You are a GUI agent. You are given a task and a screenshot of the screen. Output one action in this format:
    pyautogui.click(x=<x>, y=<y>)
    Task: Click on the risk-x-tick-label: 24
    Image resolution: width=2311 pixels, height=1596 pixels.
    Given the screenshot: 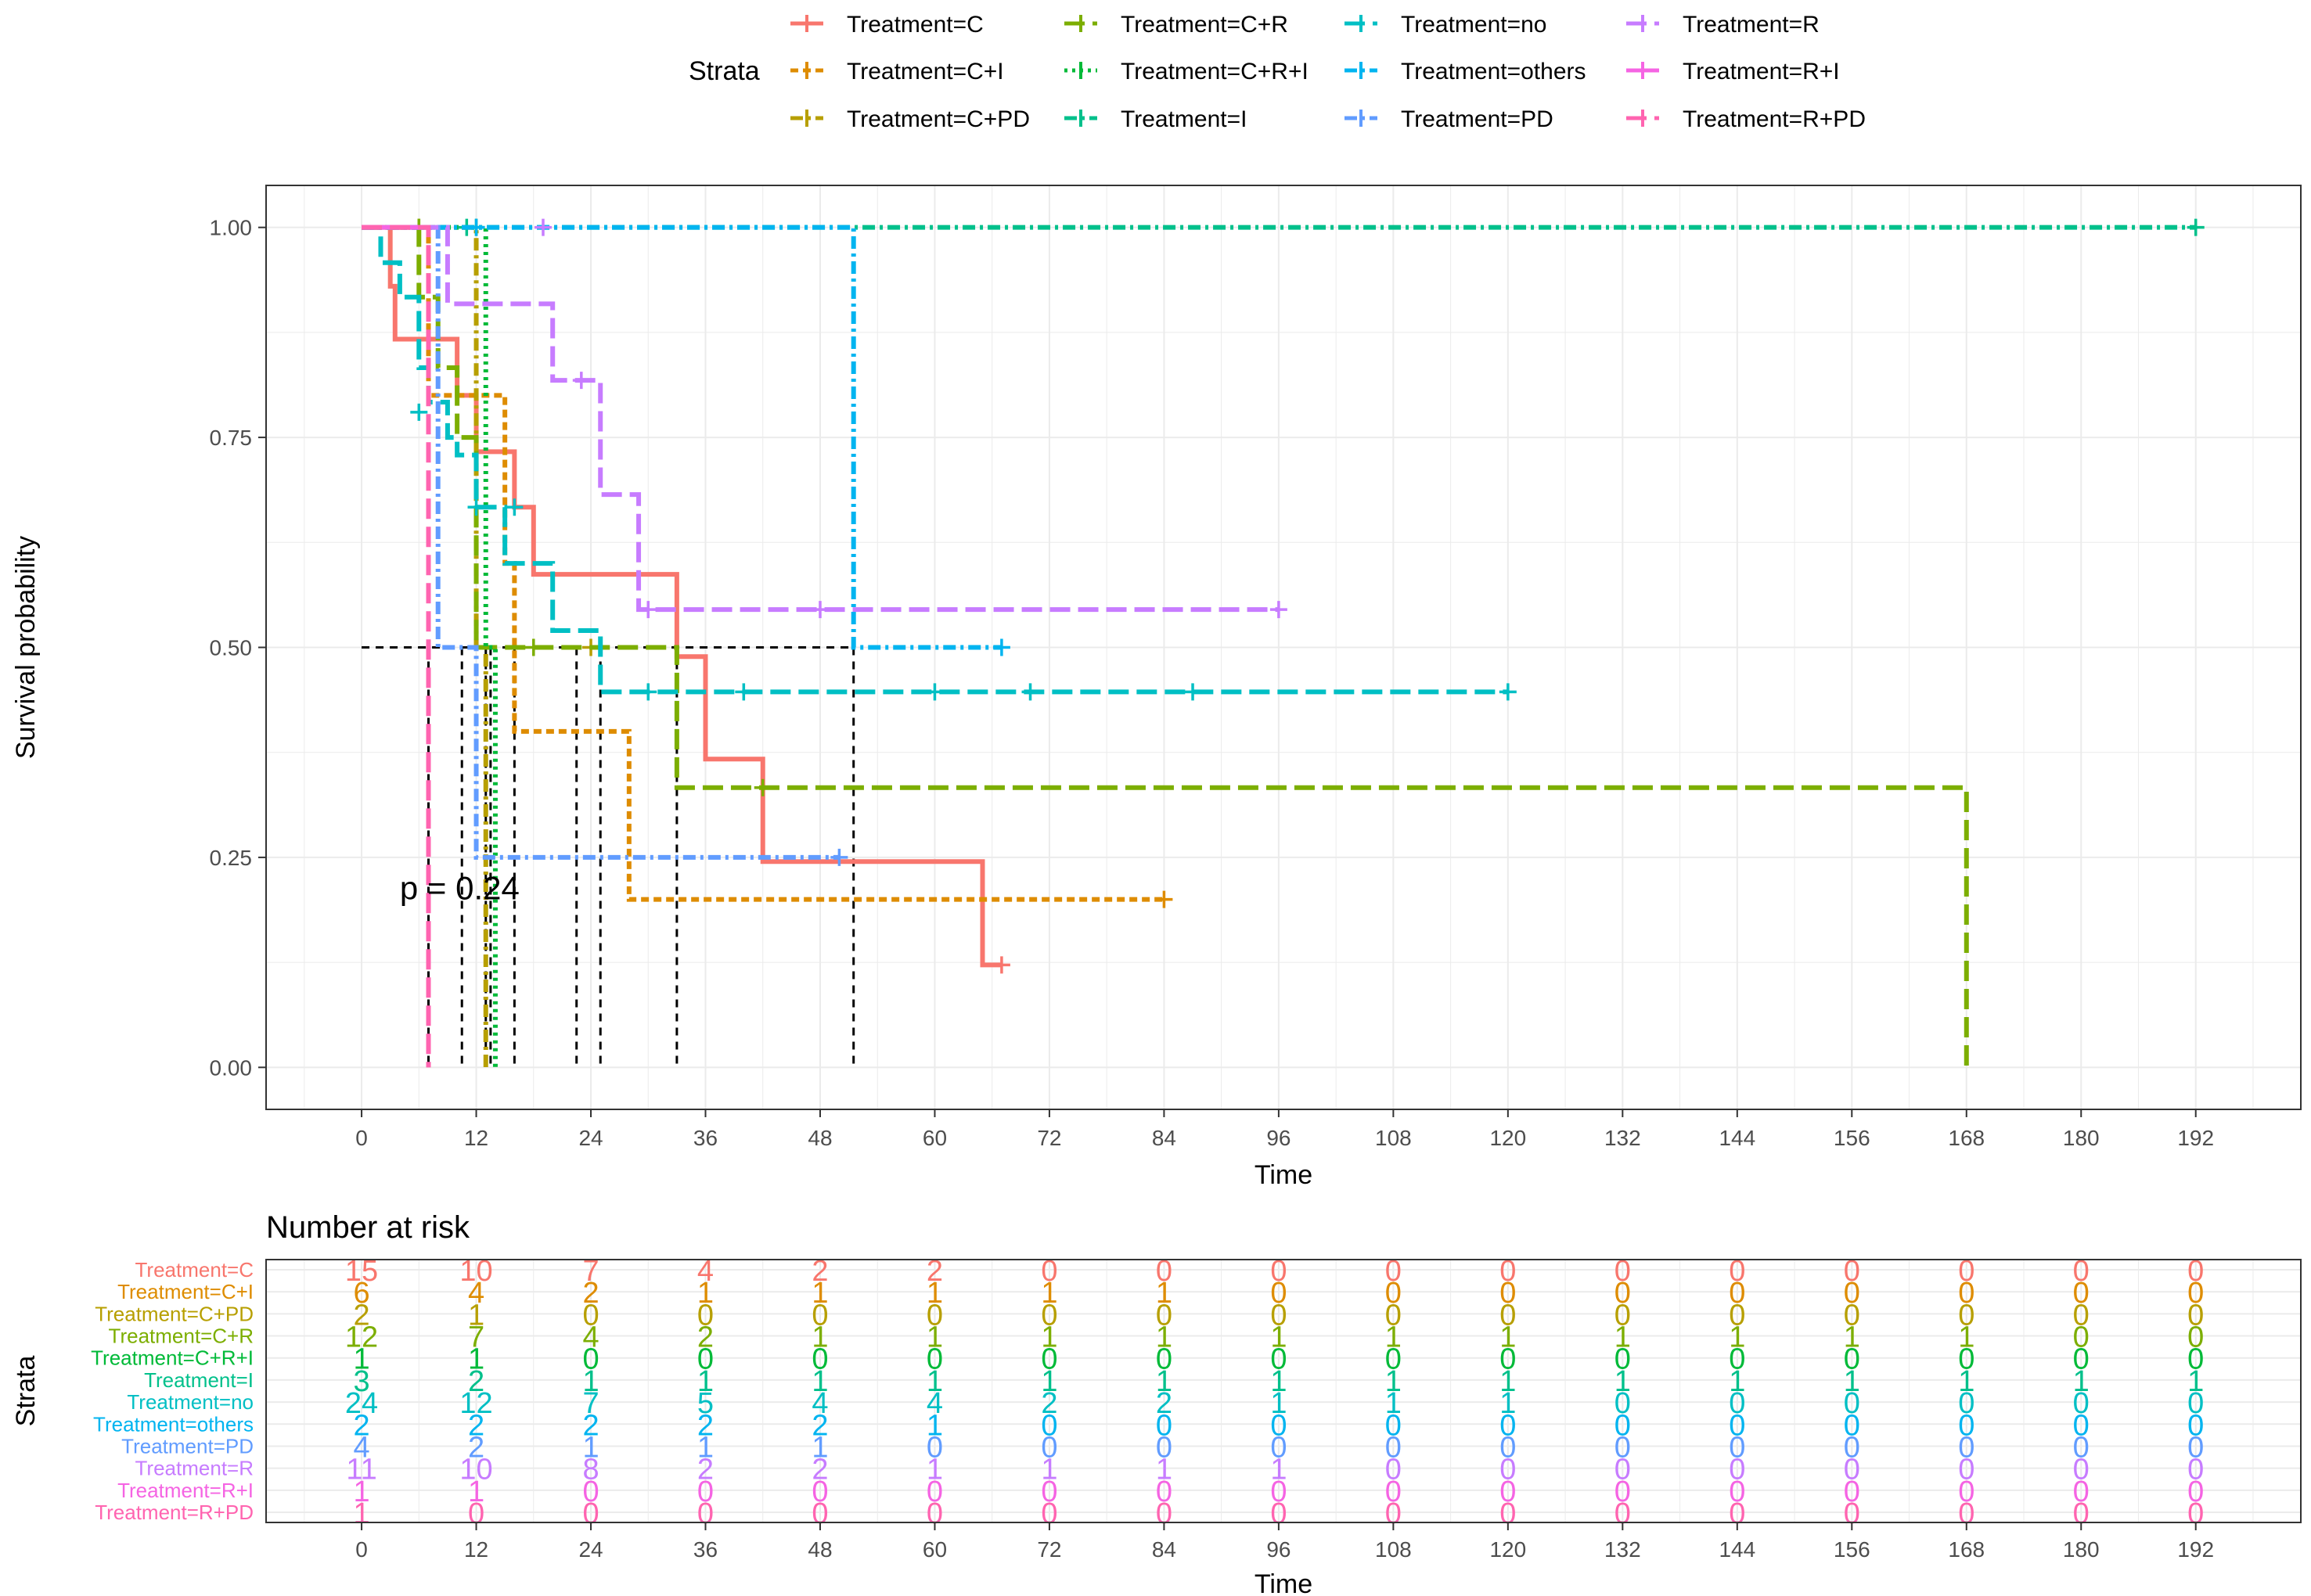 What is the action you would take?
    pyautogui.click(x=590, y=1549)
    